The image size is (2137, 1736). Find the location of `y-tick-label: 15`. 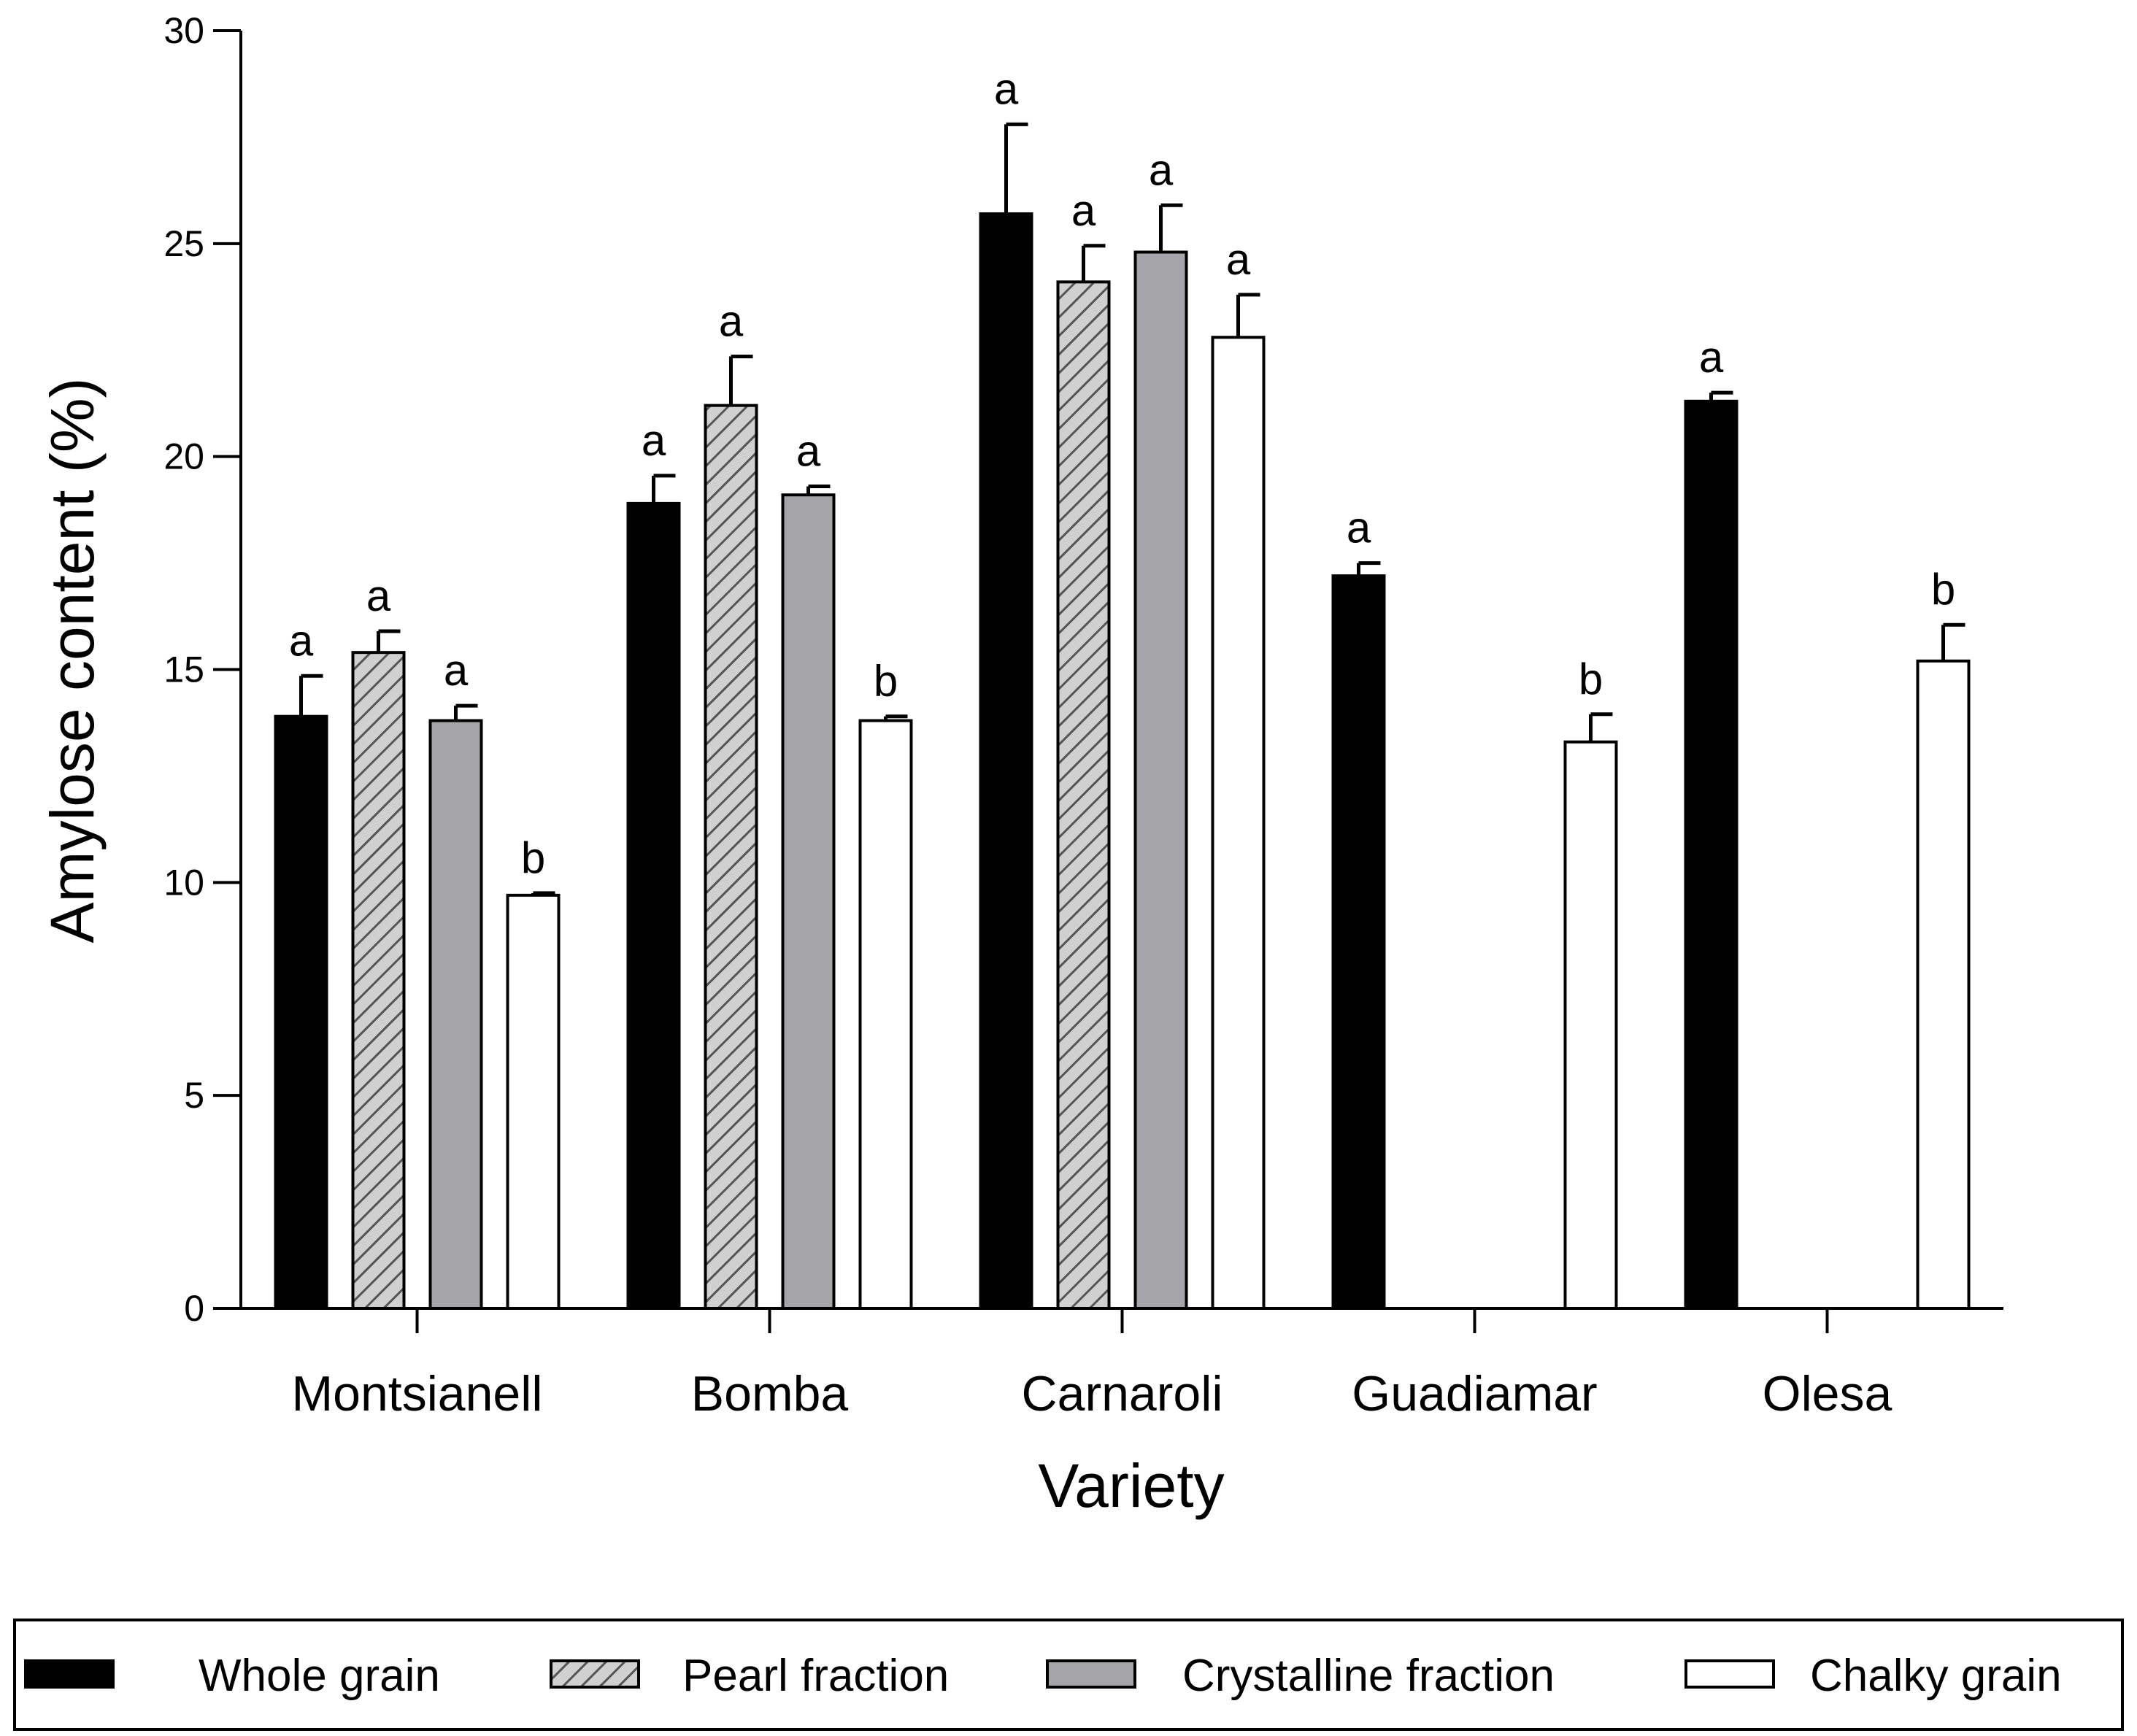

y-tick-label: 15 is located at coordinates (183, 669).